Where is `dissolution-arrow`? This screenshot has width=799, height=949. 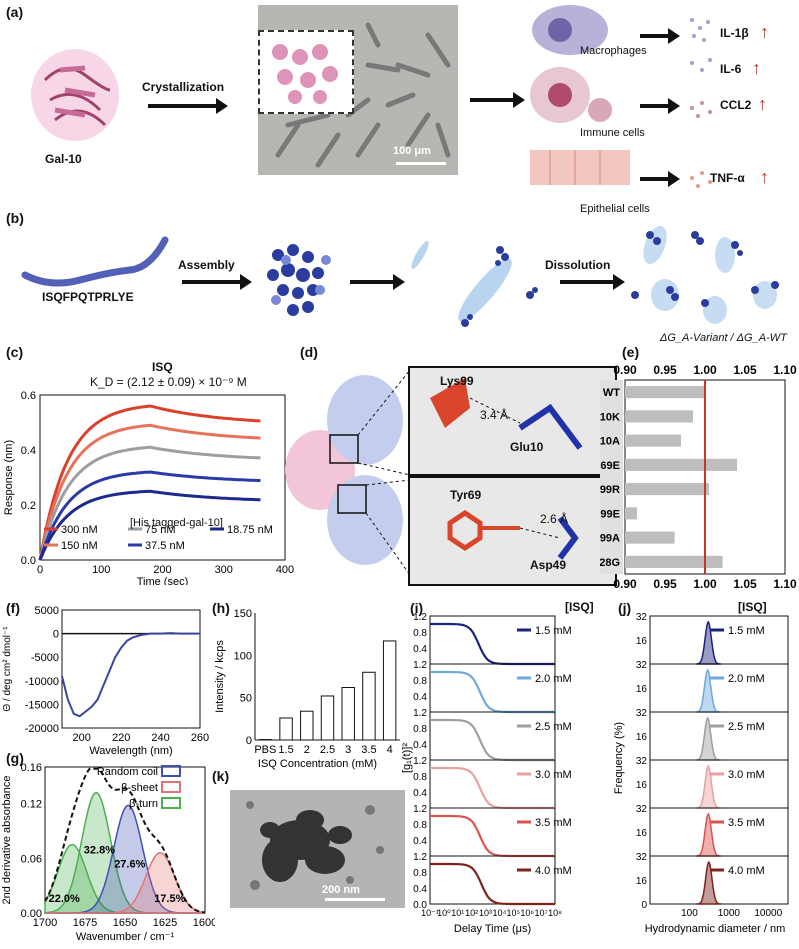
dissolution-arrow is located at coordinates (592, 282).